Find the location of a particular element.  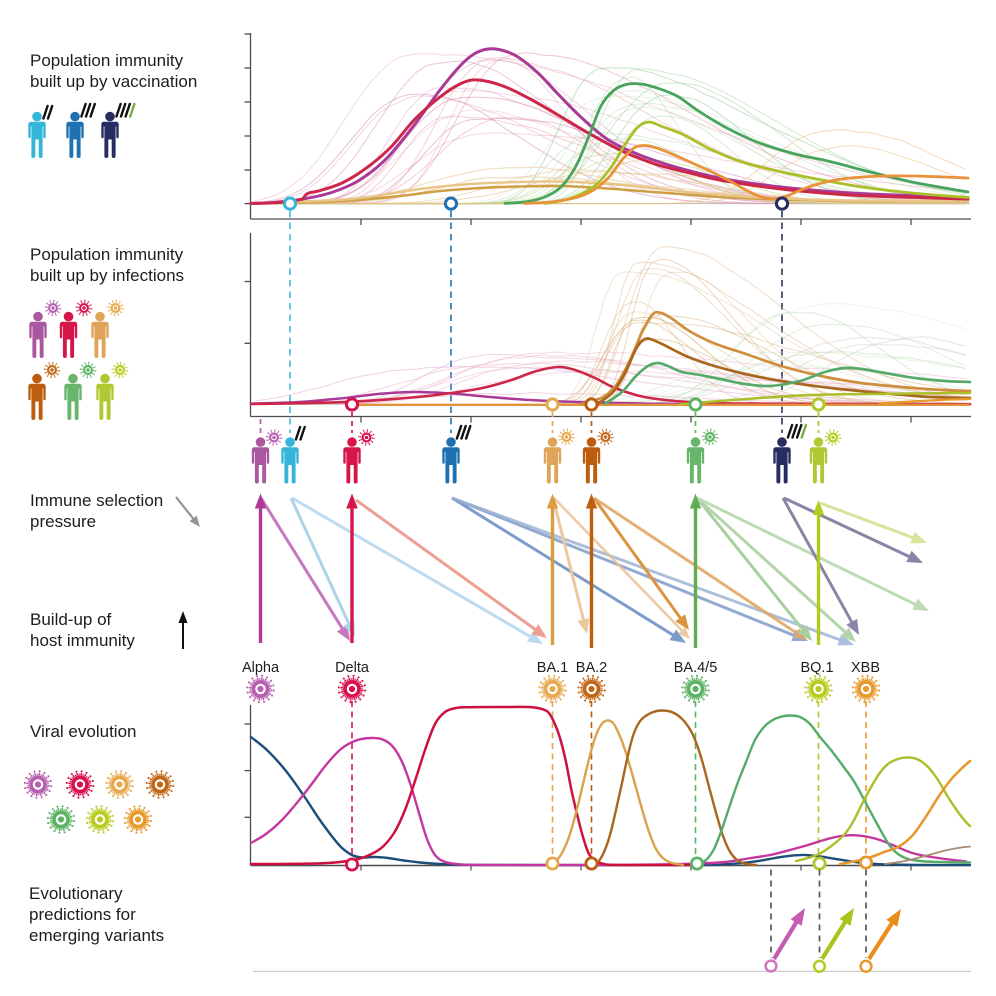

svg-text: XBB is located at coordinates (865, 668).